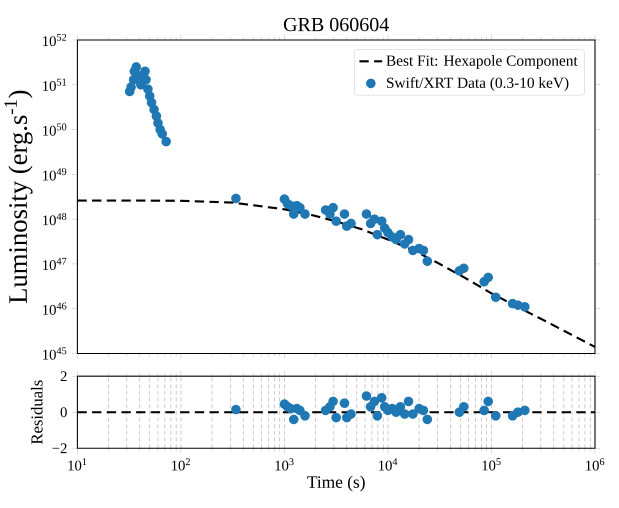  I want to click on y-tick-label: 10$^{52}$, so click(54, 40).